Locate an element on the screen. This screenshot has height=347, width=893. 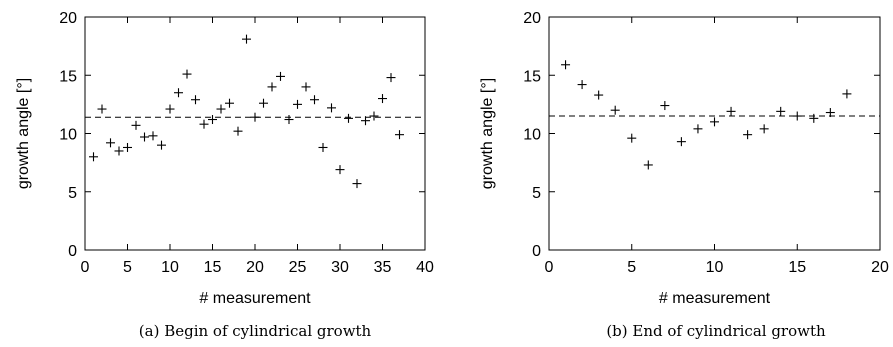
x-tick-label: 35 is located at coordinates (383, 267).